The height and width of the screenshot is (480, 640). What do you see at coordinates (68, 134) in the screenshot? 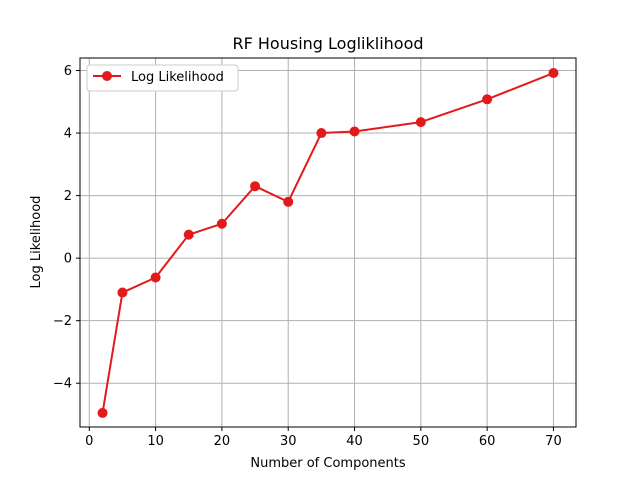
I see `y-tick-label: 4` at bounding box center [68, 134].